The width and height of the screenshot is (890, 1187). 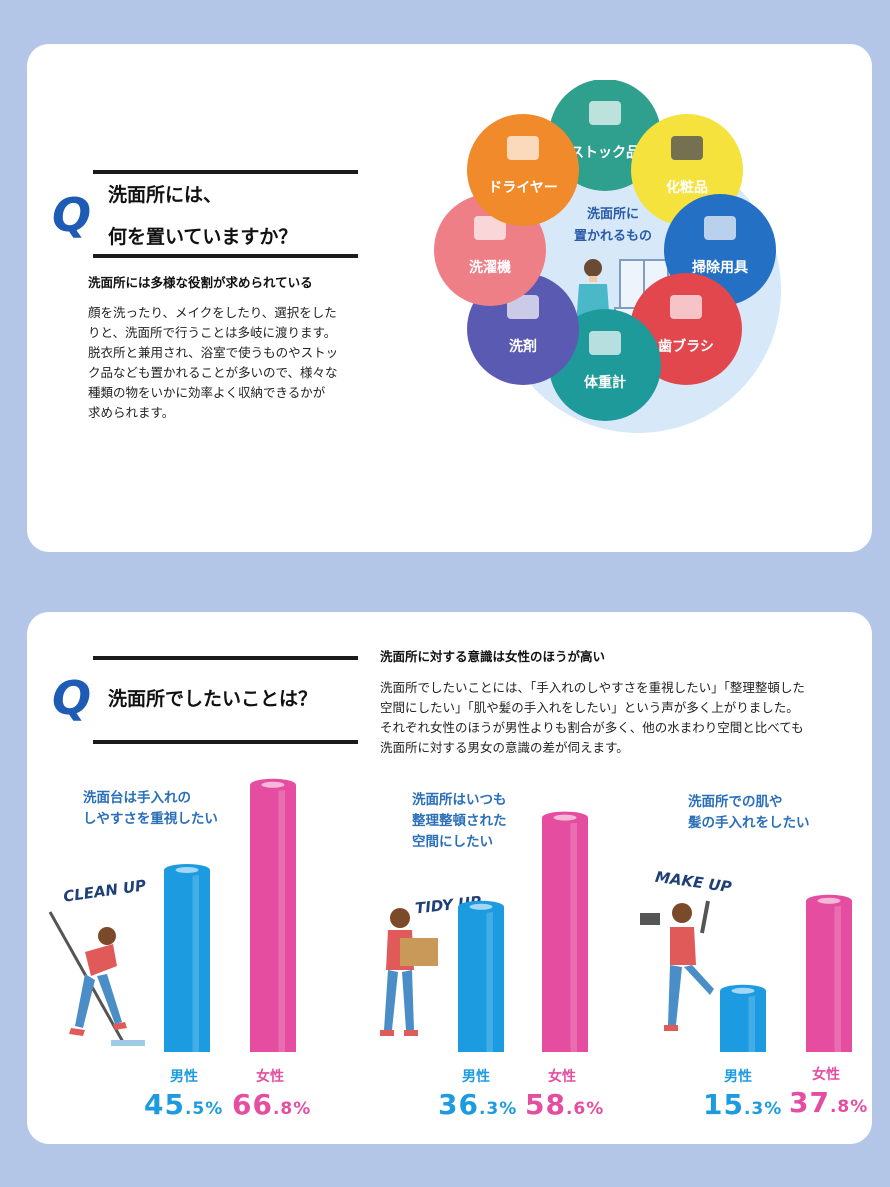 I want to click on category-caption-2: 洗面所はいつも 整理整頓された 空間にしたい, so click(x=459, y=821).